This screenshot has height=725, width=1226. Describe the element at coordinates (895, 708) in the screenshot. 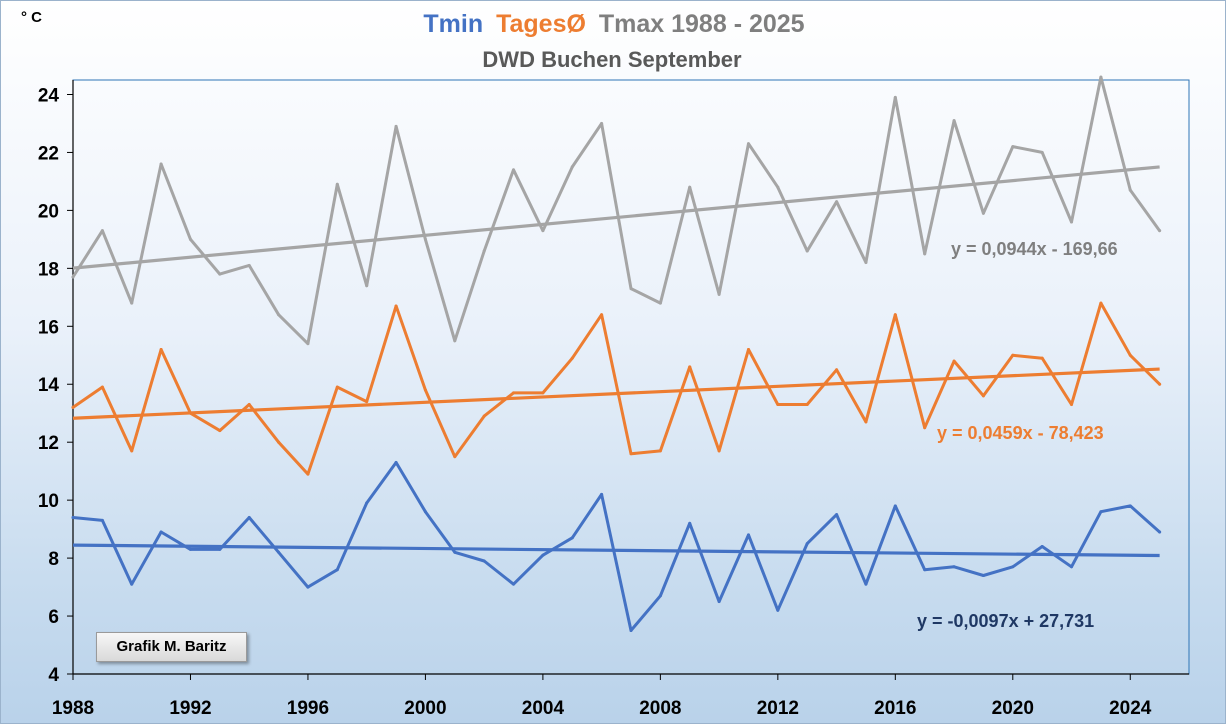

I see `x-tick-label: 2016` at that location.